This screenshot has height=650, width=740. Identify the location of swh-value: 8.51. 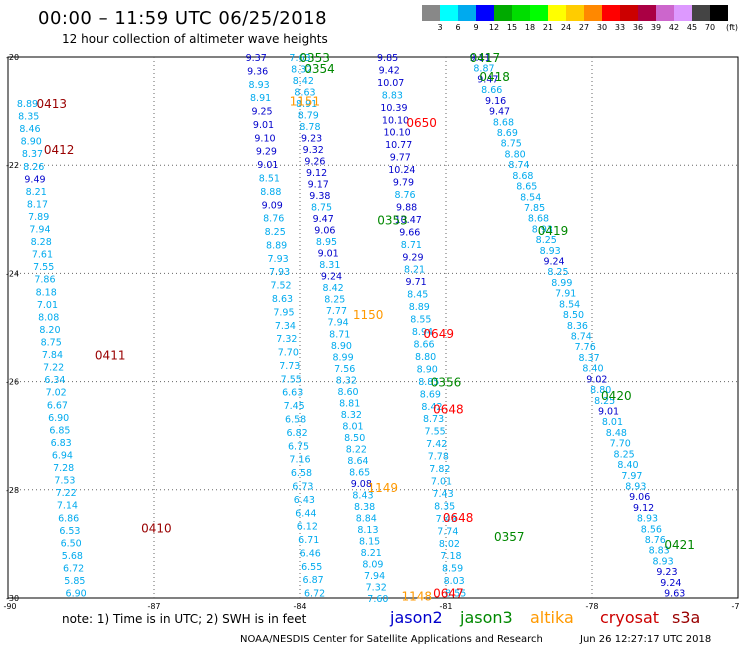
(269, 179).